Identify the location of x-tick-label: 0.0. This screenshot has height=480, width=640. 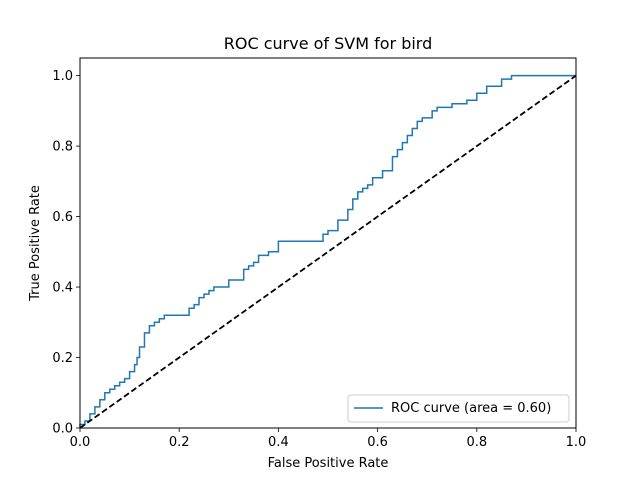
(80, 442).